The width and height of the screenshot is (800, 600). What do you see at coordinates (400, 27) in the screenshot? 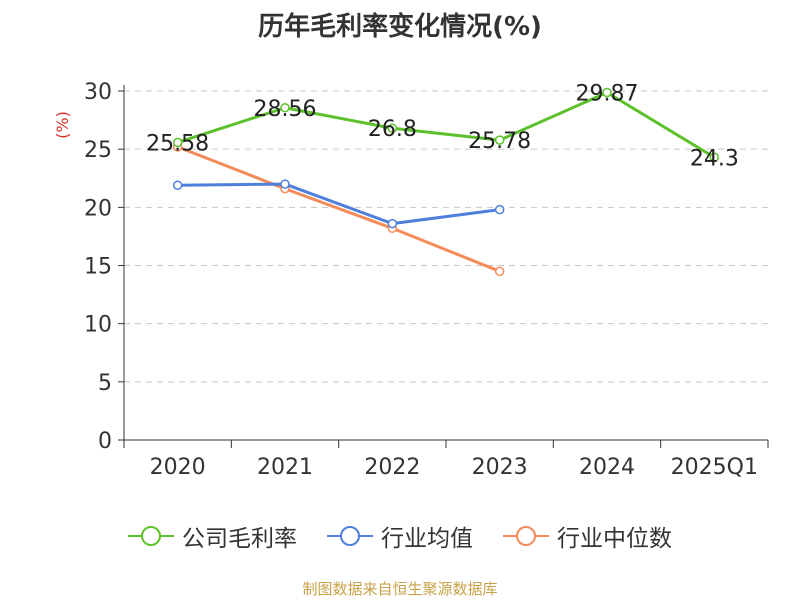
I see `chart-title: 历年毛利率变化情况(%)` at bounding box center [400, 27].